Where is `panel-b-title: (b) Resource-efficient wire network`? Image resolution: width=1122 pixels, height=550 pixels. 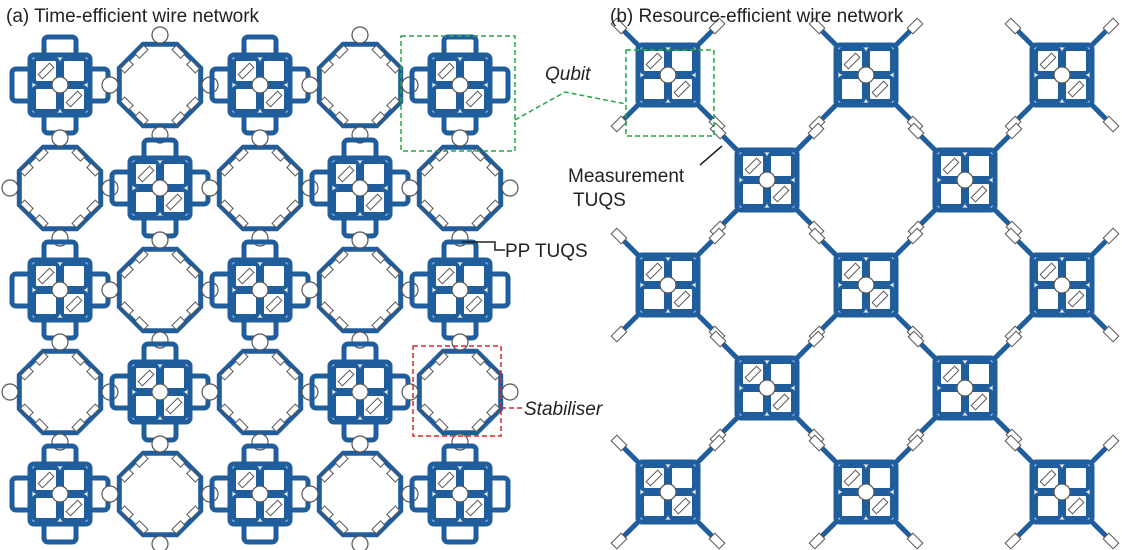 panel-b-title: (b) Resource-efficient wire network is located at coordinates (757, 16).